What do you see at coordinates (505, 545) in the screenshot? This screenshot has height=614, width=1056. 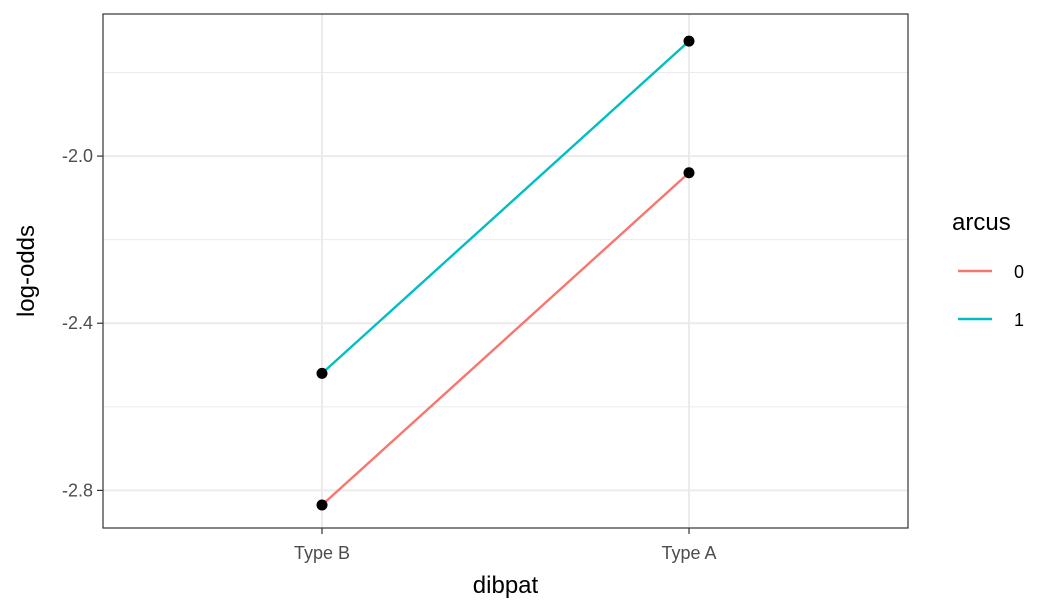 I see `x-axis: Type B Type A` at bounding box center [505, 545].